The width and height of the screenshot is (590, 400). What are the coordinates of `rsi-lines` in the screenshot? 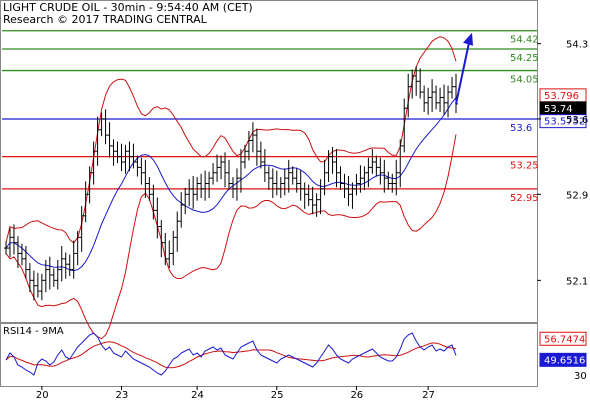 It's located at (231, 354).